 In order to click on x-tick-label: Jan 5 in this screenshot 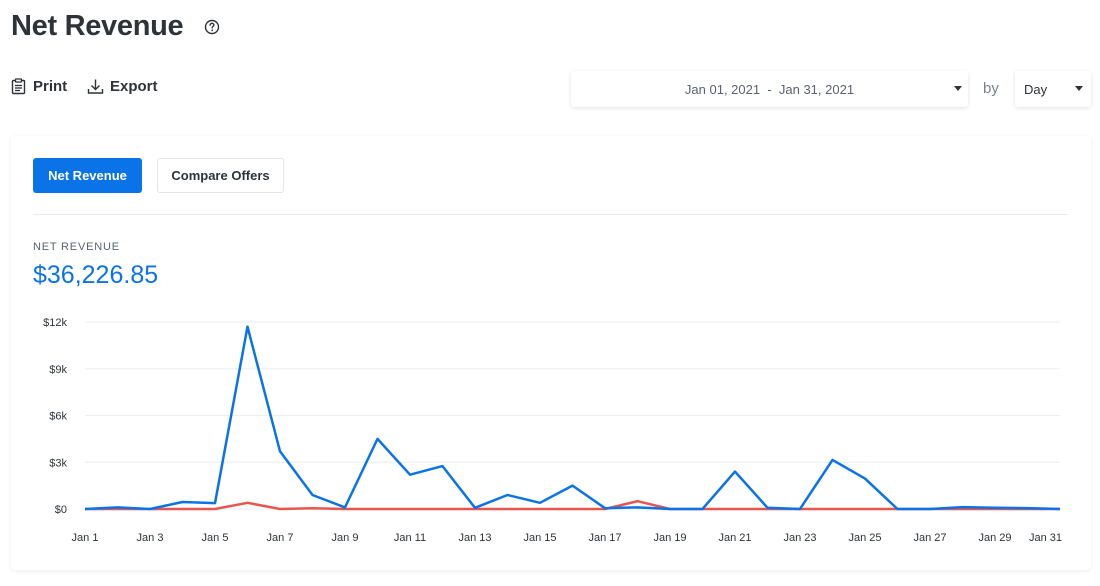, I will do `click(215, 538)`.